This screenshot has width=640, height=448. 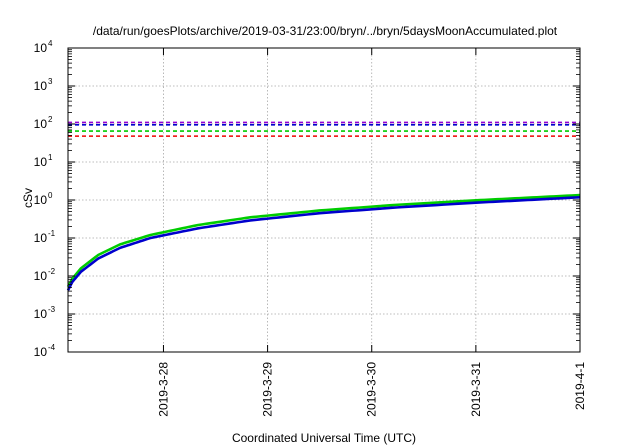 What do you see at coordinates (50, 157) in the screenshot?
I see `y-tick-exponent: 1` at bounding box center [50, 157].